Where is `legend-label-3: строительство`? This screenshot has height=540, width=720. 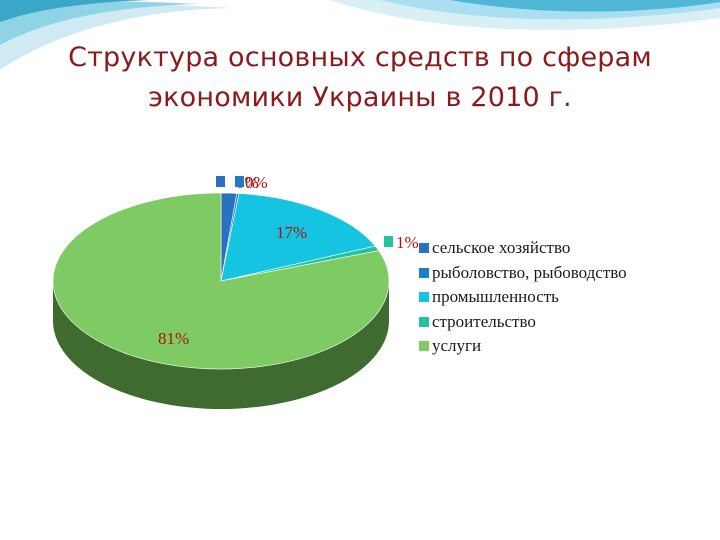 legend-label-3: строительство is located at coordinates (484, 321).